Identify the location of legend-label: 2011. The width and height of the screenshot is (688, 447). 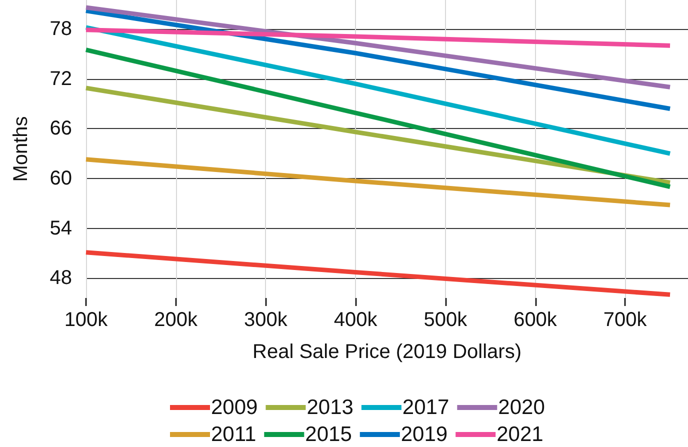
(233, 434).